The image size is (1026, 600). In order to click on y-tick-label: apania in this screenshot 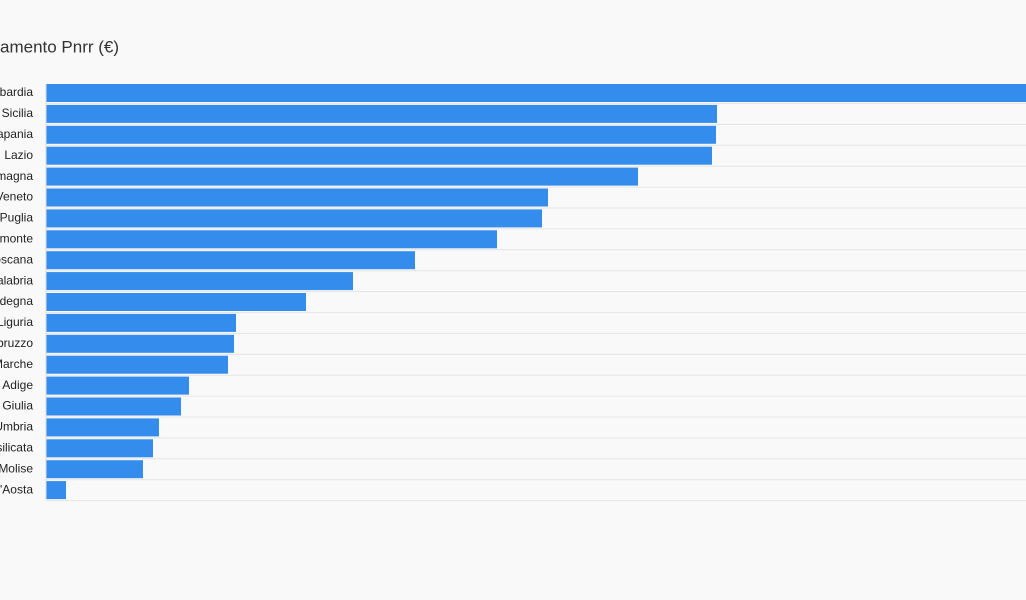, I will do `click(16, 134)`.